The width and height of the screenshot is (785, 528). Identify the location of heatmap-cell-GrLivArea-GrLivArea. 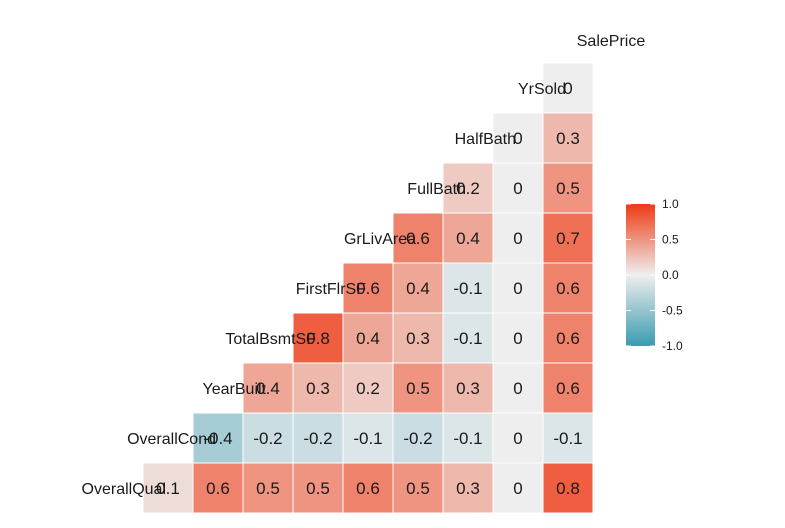
(418, 238).